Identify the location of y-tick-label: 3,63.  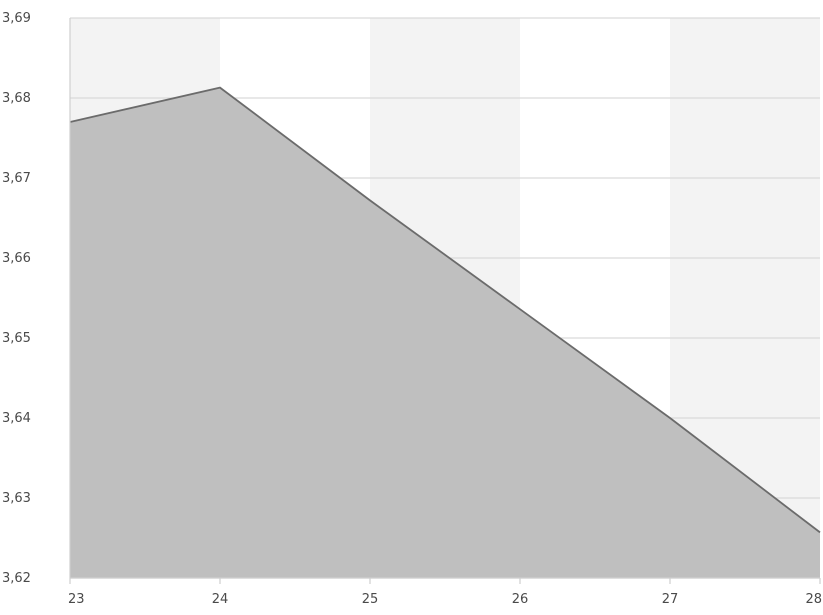
(16, 498).